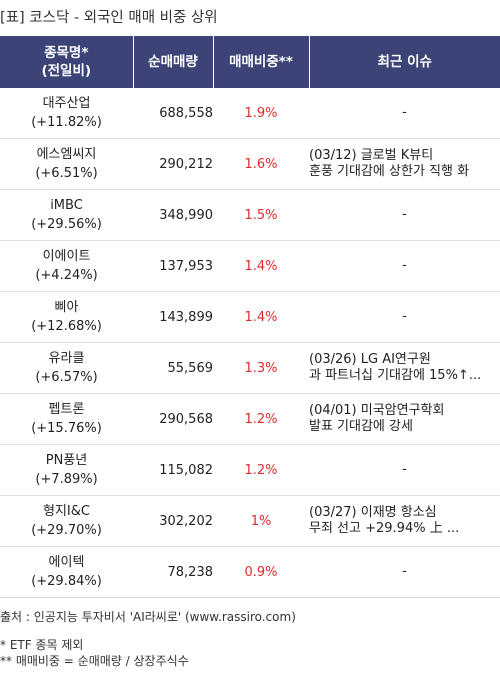 The image size is (500, 675). I want to click on stock-name: 유라클, so click(66, 358).